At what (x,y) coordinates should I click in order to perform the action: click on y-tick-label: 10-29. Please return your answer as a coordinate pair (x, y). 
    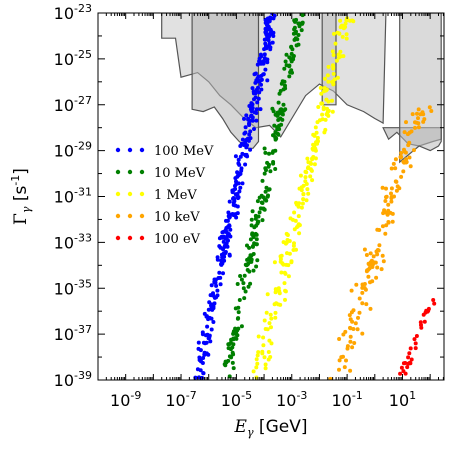
    Looking at the image, I should click on (73, 150).